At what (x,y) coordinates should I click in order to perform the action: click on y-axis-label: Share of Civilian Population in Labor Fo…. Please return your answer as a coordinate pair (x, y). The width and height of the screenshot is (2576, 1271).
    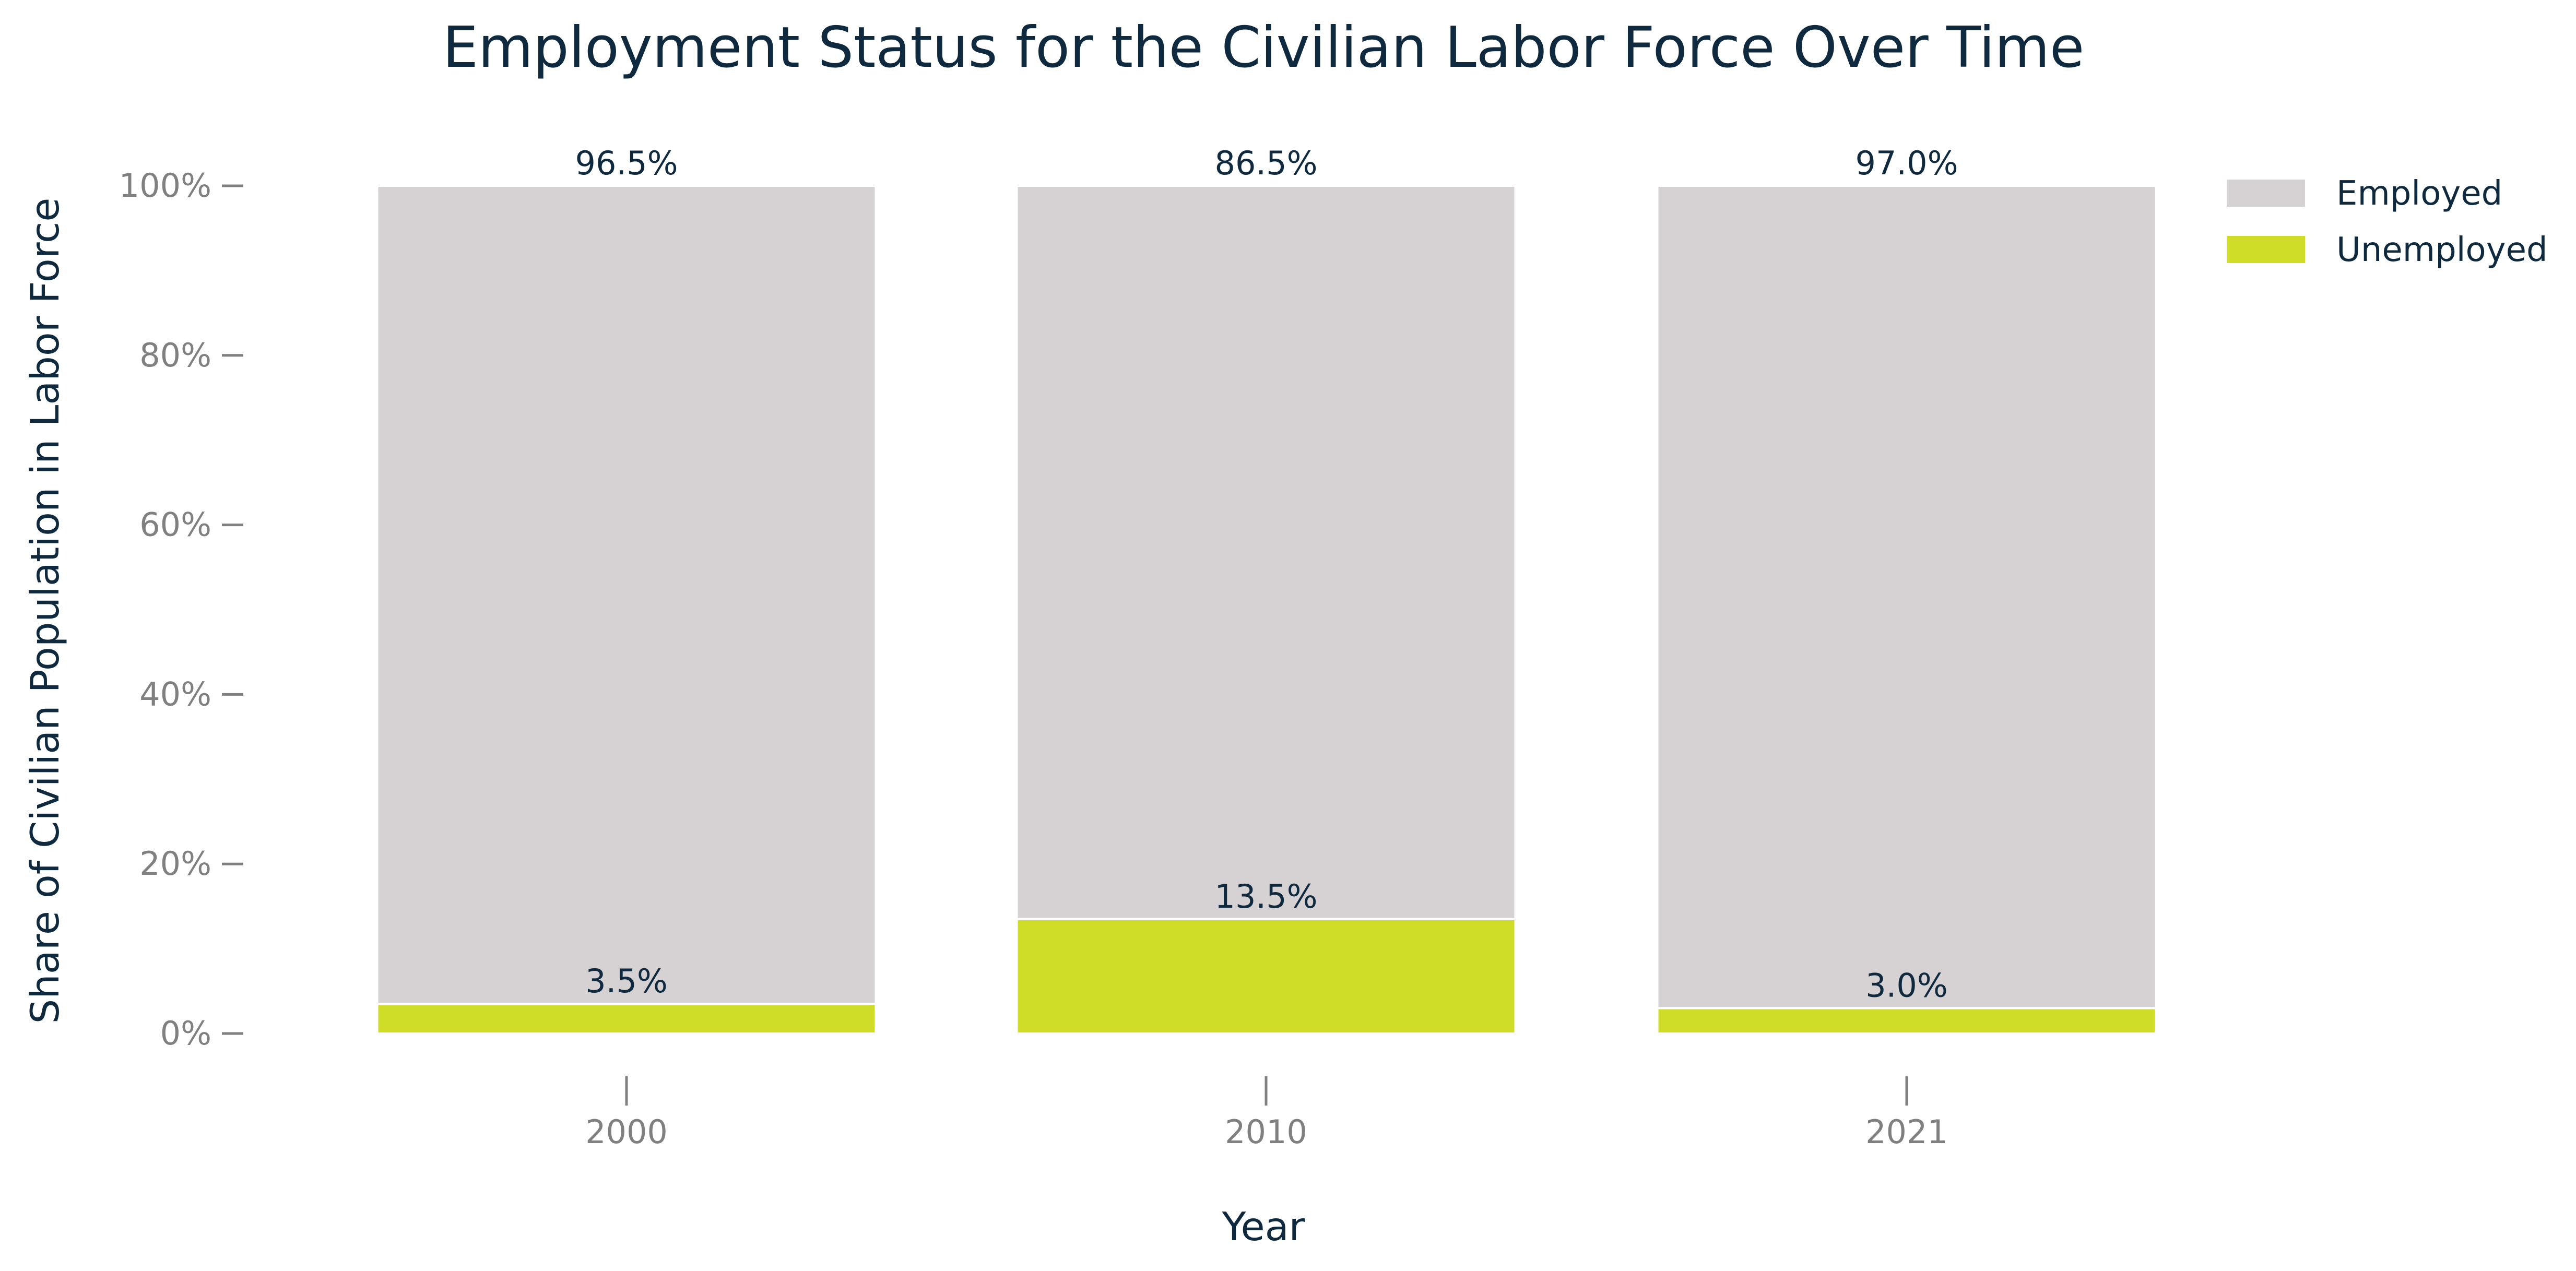
    Looking at the image, I should click on (45, 611).